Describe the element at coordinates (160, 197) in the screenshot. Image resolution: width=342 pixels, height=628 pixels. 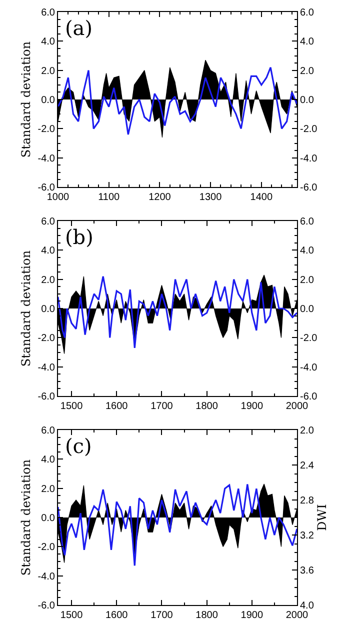
I see `x-tick-label: 1200` at that location.